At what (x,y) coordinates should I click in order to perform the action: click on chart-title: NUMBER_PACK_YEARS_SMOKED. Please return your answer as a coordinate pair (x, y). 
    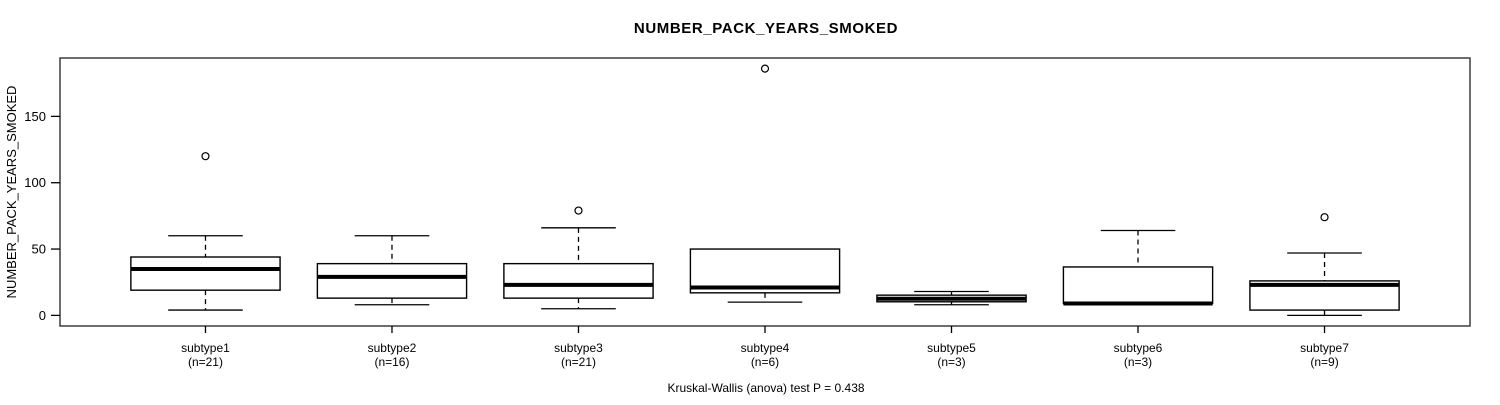
    Looking at the image, I should click on (766, 28).